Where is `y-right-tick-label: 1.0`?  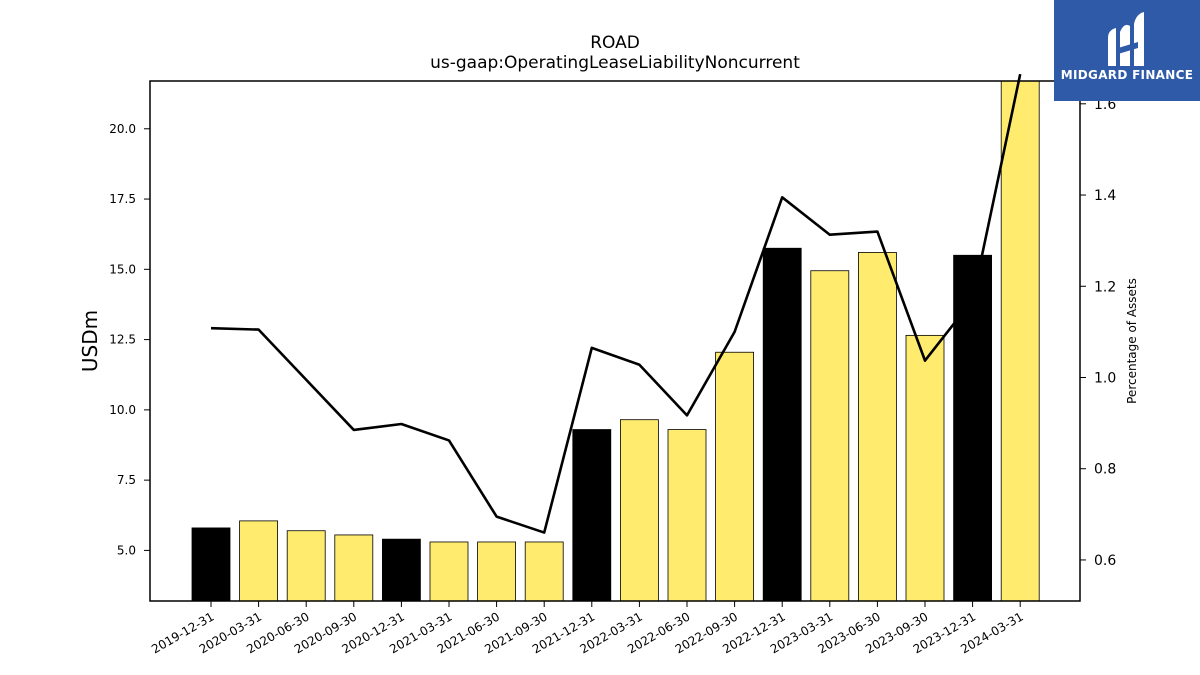
y-right-tick-label: 1.0 is located at coordinates (1105, 378).